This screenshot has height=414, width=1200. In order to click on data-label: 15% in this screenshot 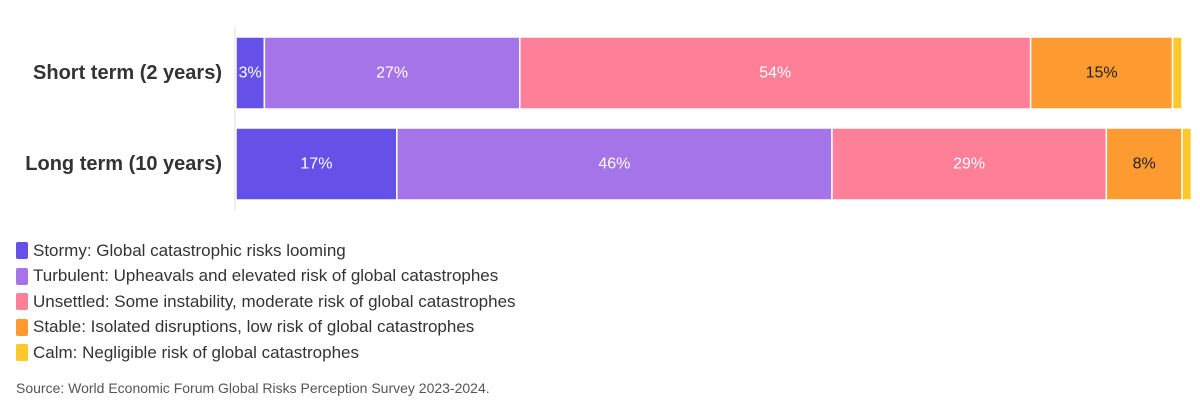, I will do `click(1102, 73)`.